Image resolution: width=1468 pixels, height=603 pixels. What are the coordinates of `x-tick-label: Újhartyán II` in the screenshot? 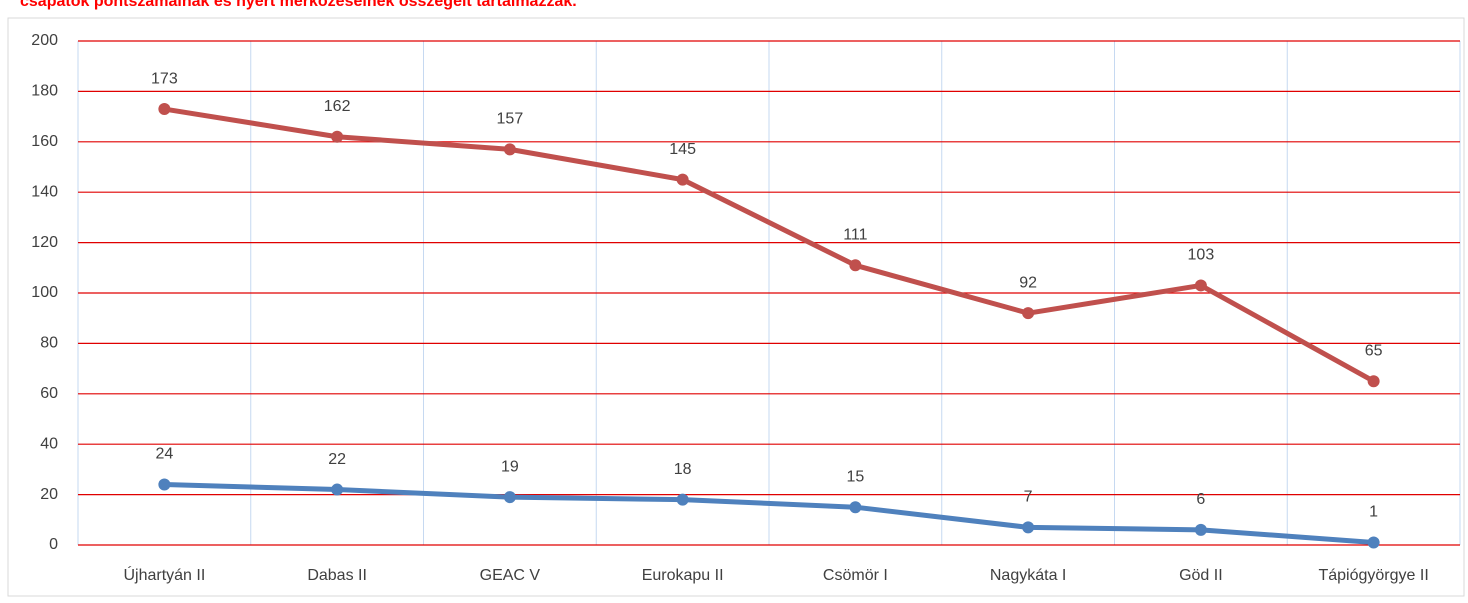 It's located at (164, 574).